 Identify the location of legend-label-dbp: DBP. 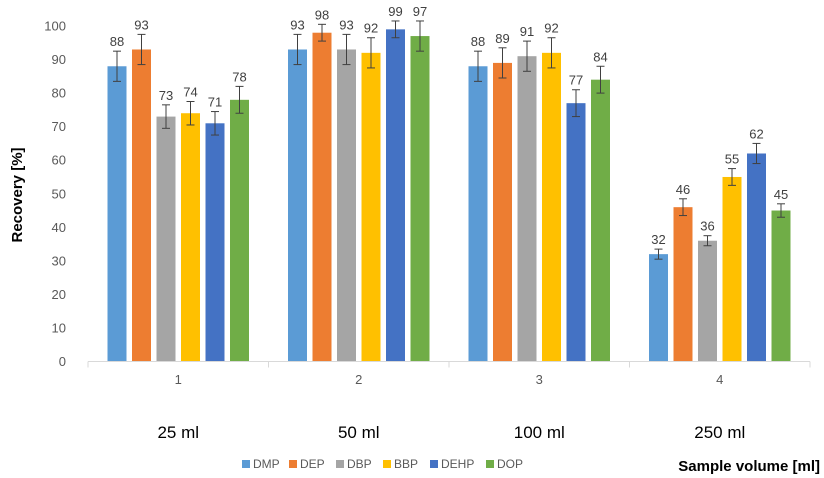
(359, 464).